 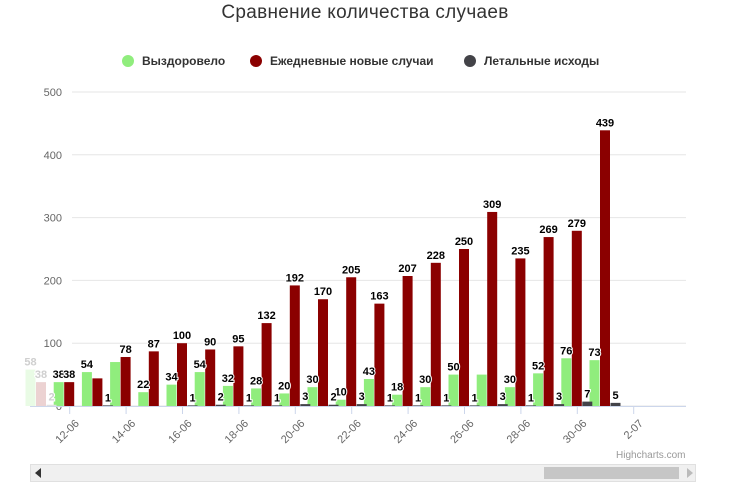 What do you see at coordinates (69, 375) in the screenshot?
I see `data-label-new-cases: 38` at bounding box center [69, 375].